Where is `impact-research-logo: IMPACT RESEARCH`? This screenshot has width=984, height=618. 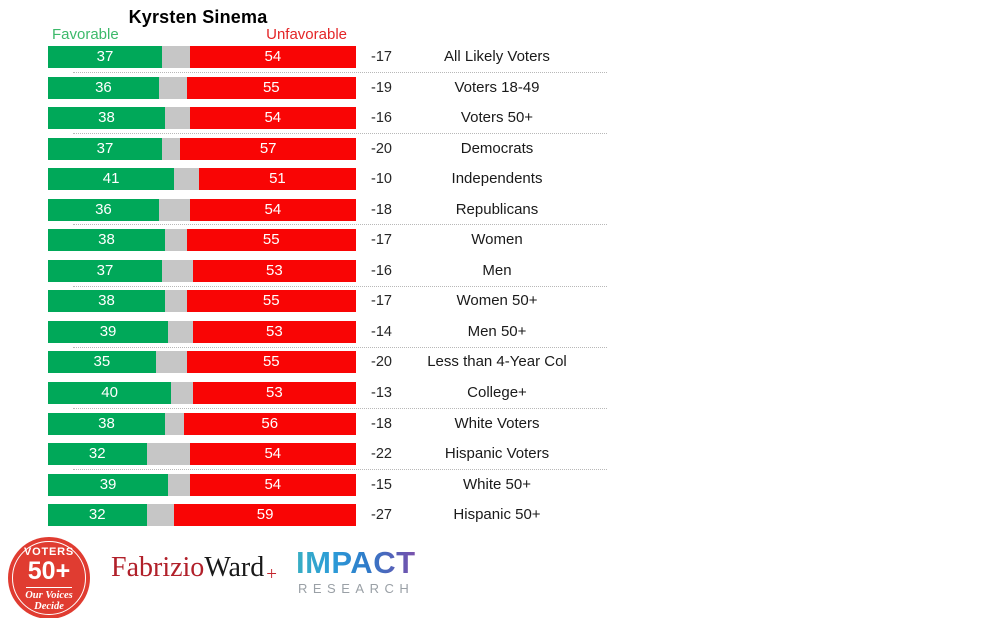 impact-research-logo: IMPACT RESEARCH is located at coordinates (361, 571).